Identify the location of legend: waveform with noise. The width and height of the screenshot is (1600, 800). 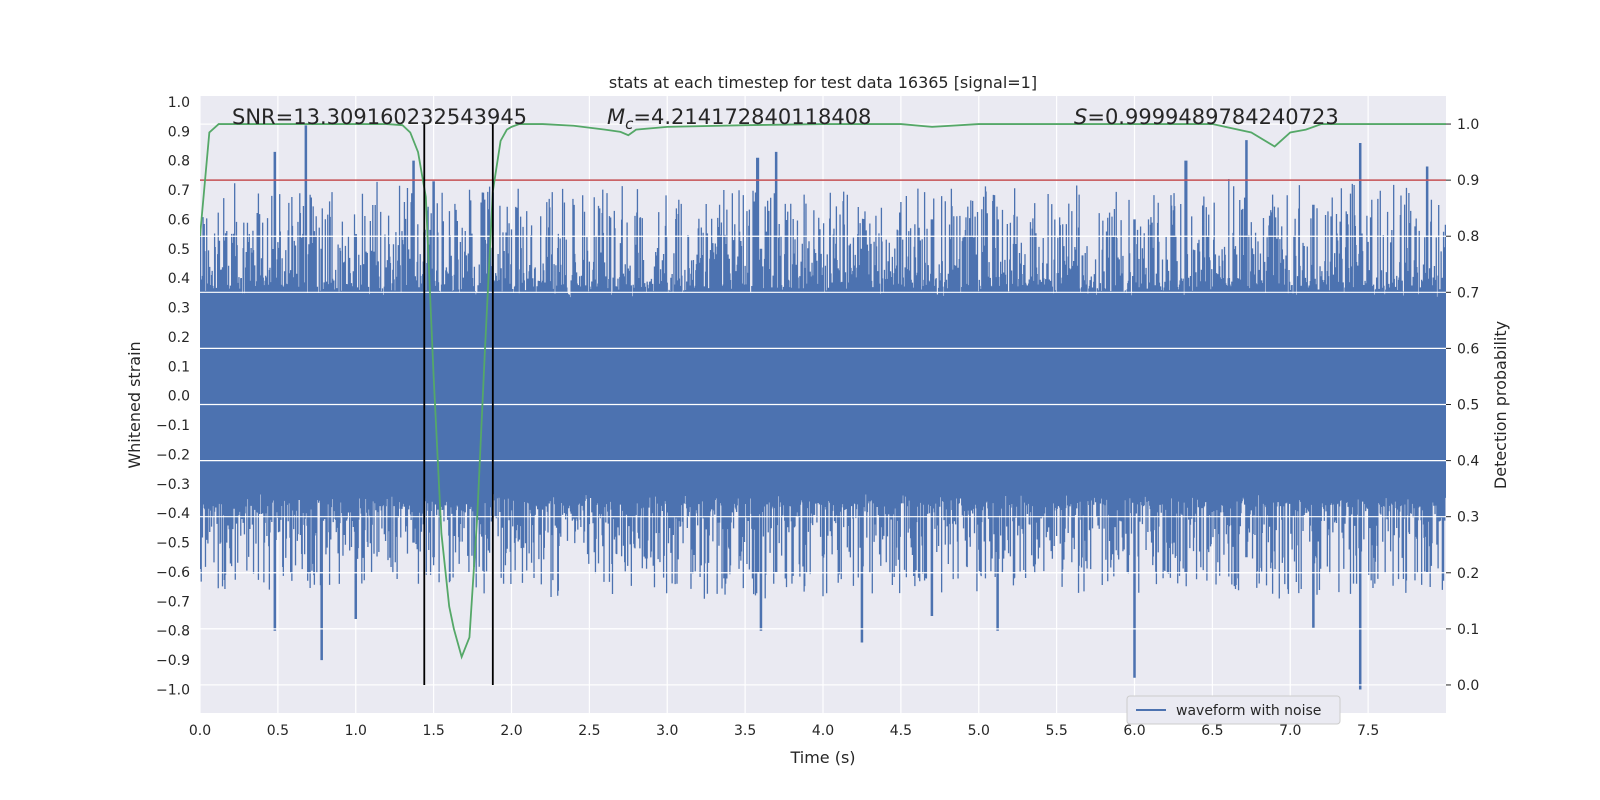
(1233, 710).